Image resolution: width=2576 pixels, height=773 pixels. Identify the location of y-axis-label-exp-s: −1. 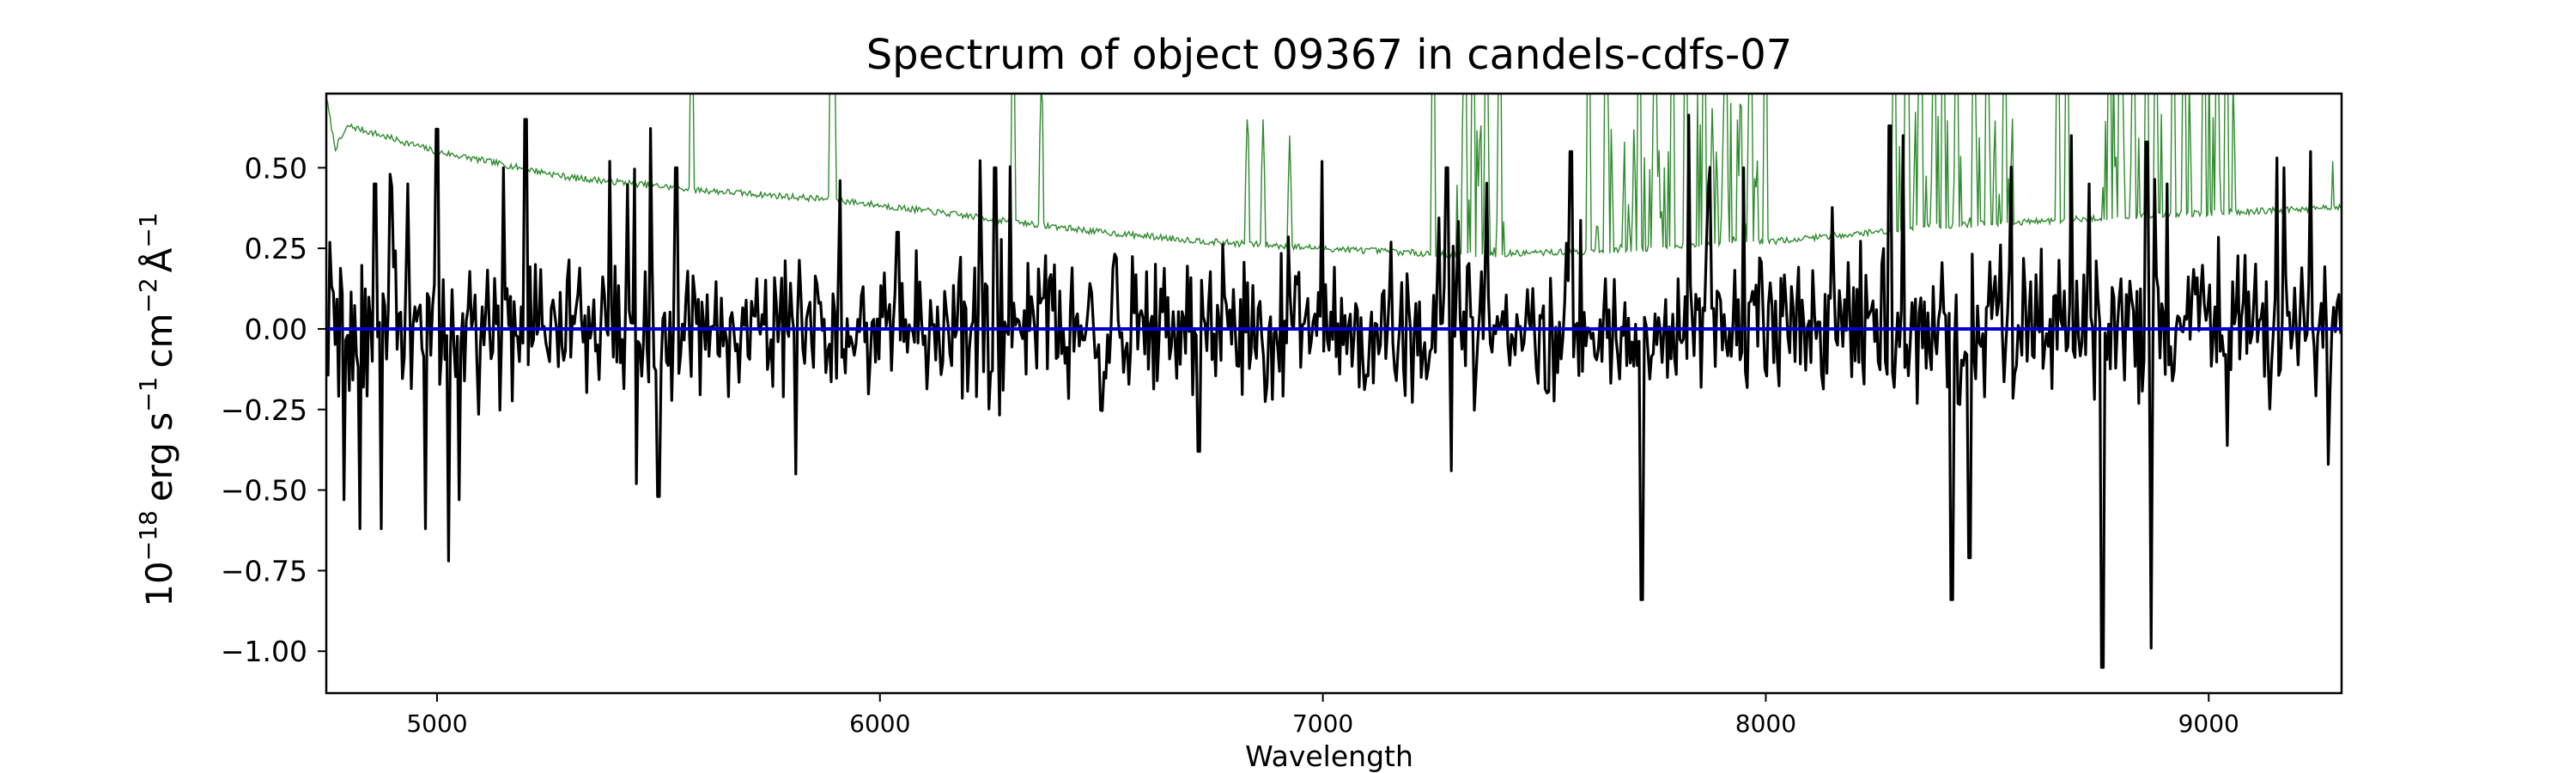
(148, 394).